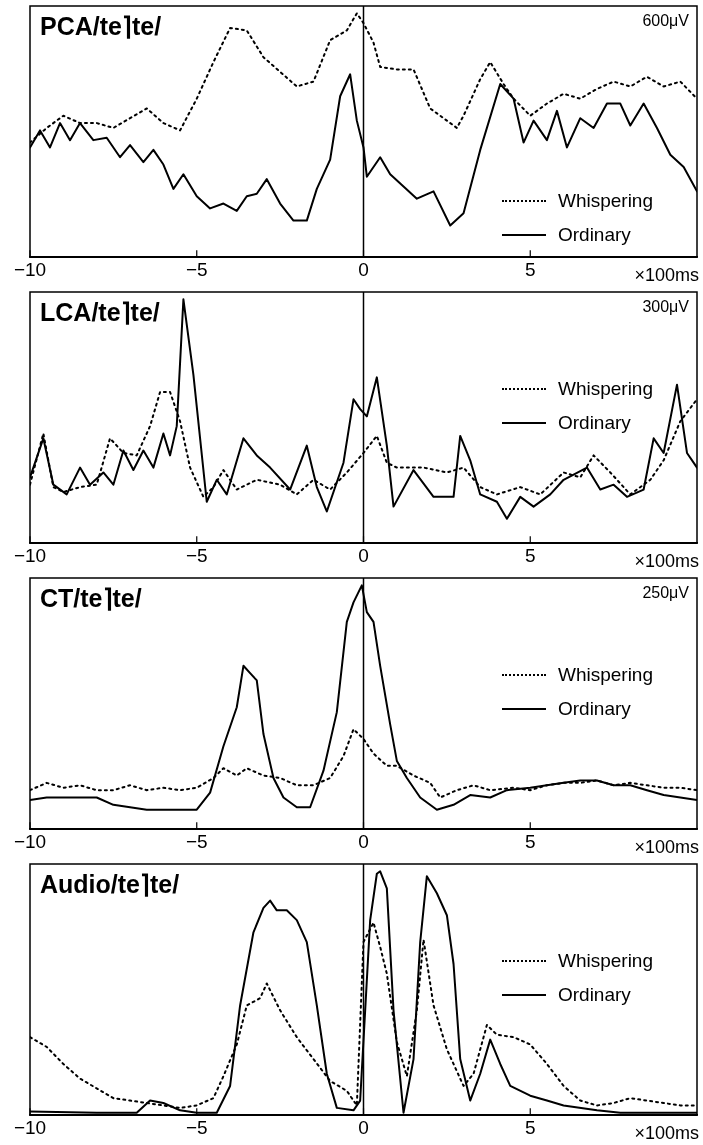 The height and width of the screenshot is (1145, 703). What do you see at coordinates (110, 884) in the screenshot?
I see `chart-title: Audio/te⌉te/` at bounding box center [110, 884].